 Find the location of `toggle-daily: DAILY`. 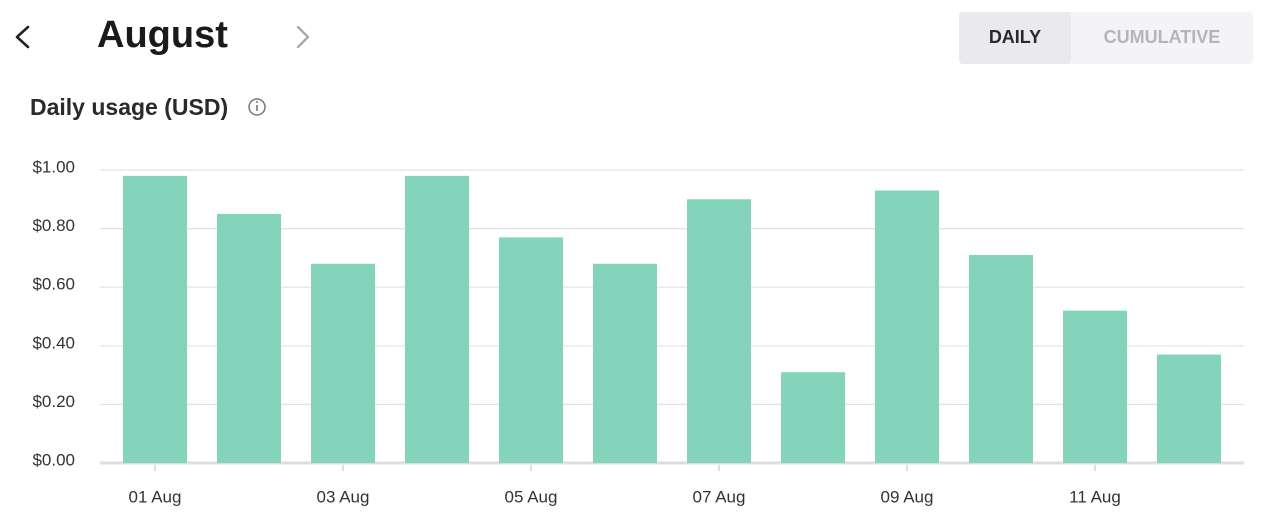

toggle-daily: DAILY is located at coordinates (1015, 37).